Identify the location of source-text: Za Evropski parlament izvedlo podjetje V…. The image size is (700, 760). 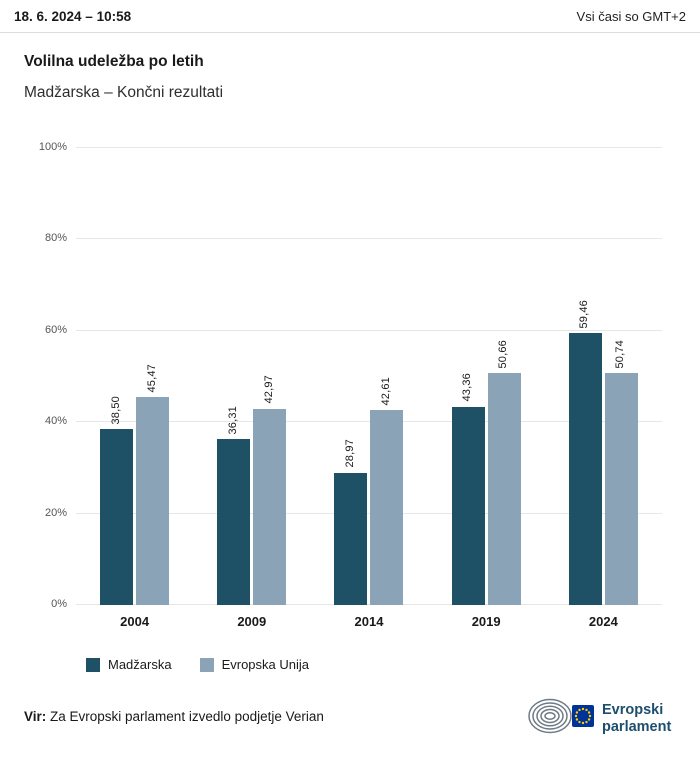
(185, 716).